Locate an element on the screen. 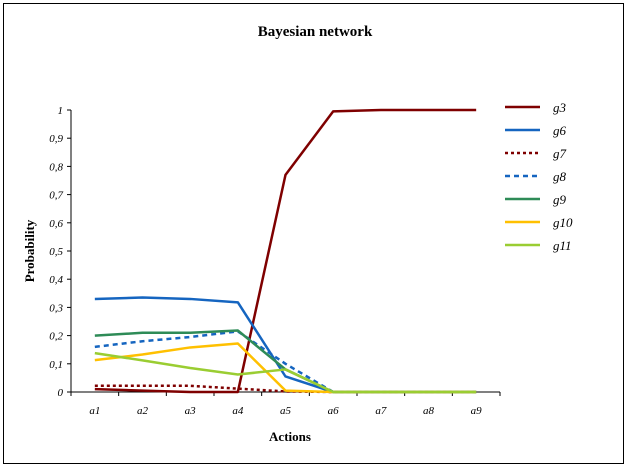  x-tick-label: a5 is located at coordinates (286, 411).